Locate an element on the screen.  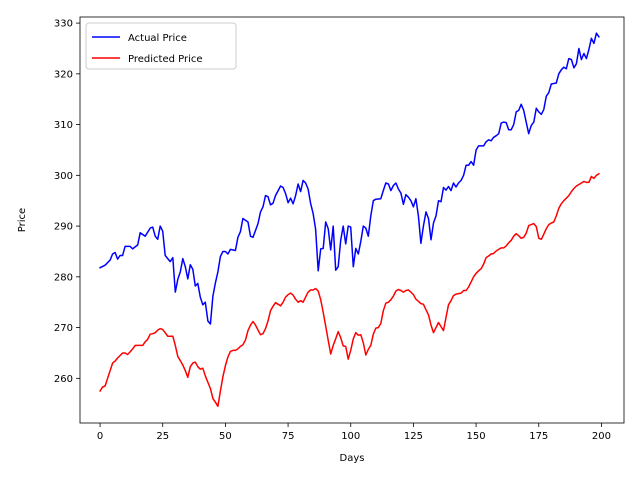
y-tick-label: 330 is located at coordinates (63, 24).